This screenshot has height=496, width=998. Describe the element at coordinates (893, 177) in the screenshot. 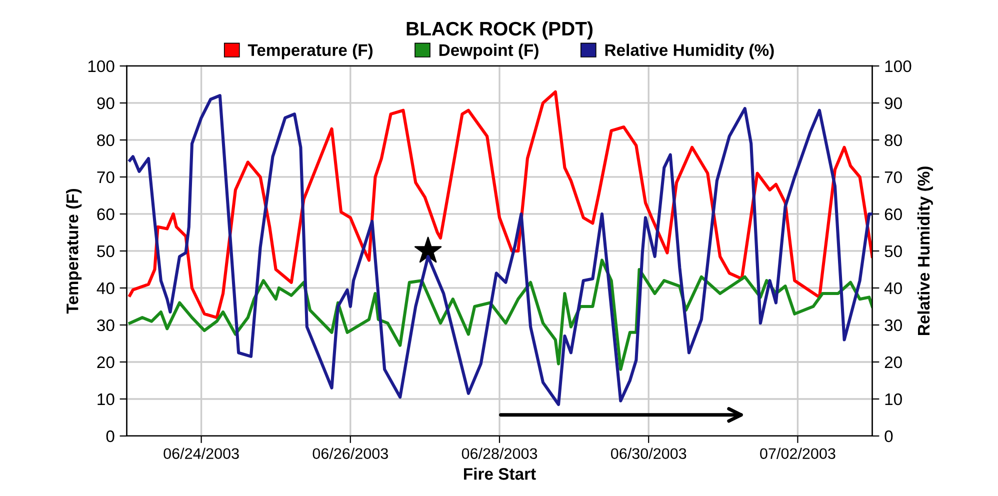

I see `y2-tick-label: 70` at that location.